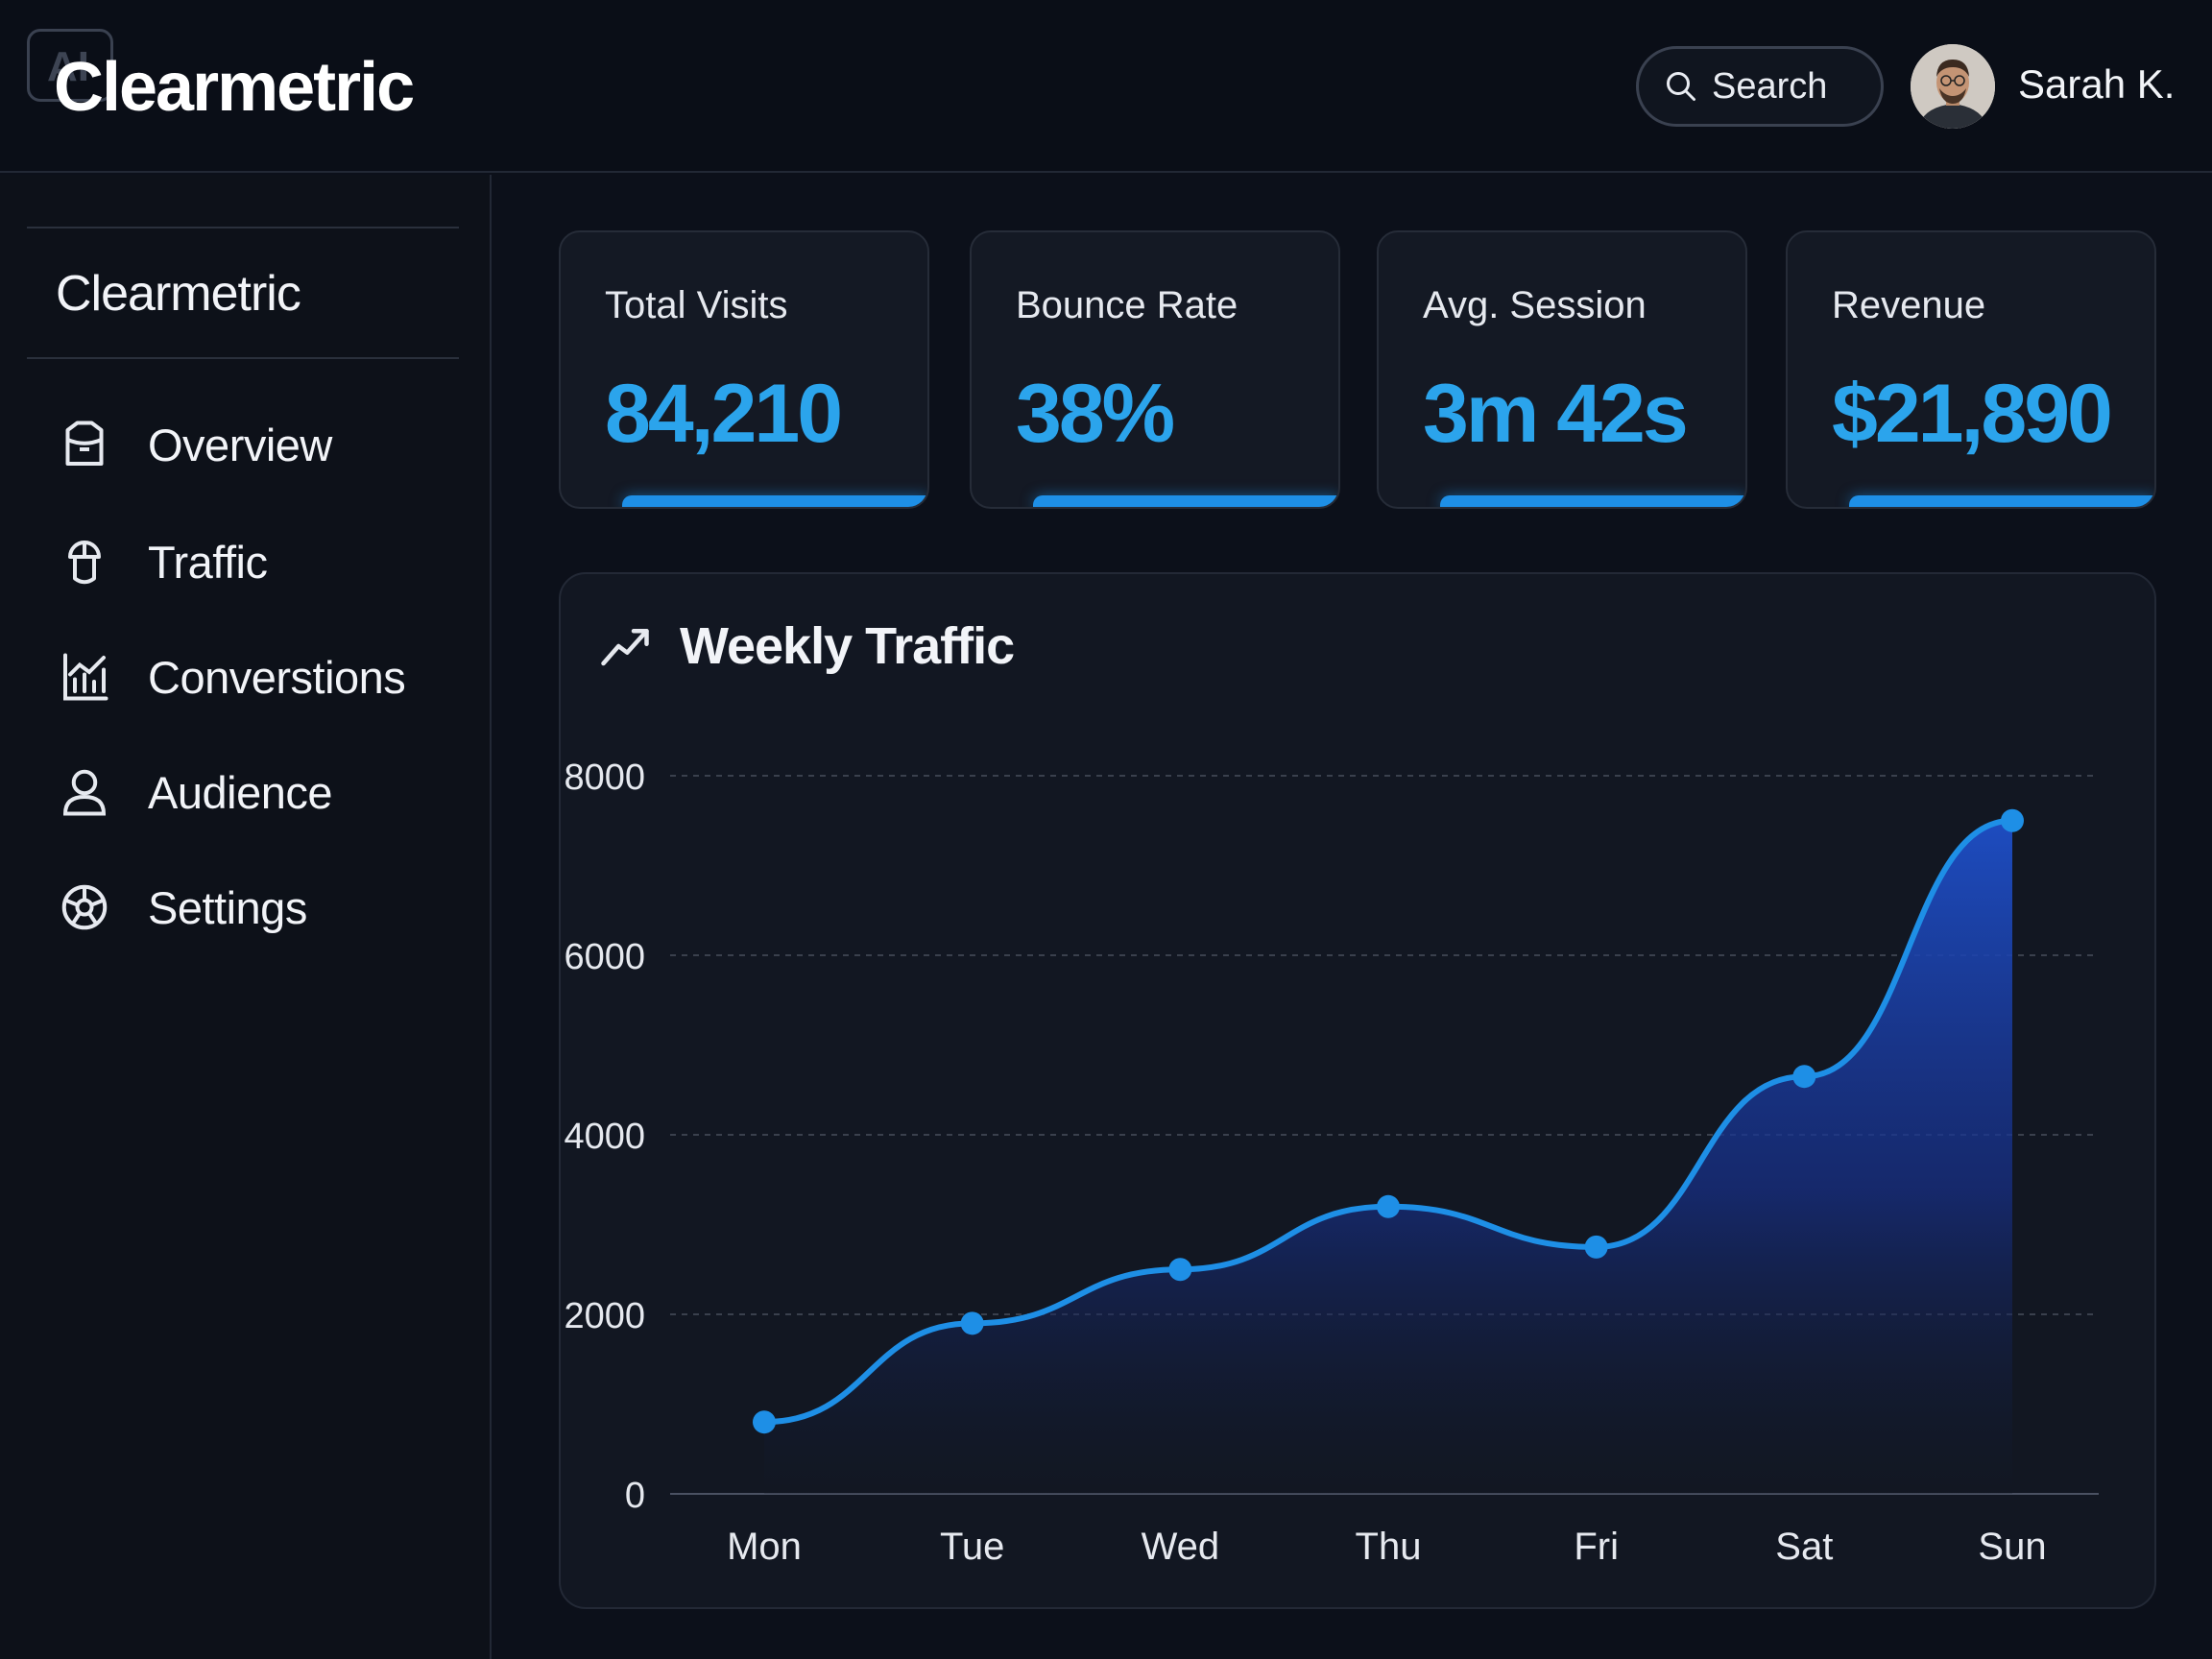 The image size is (2212, 1659). I want to click on x-tick-label: Thu, so click(1389, 1547).